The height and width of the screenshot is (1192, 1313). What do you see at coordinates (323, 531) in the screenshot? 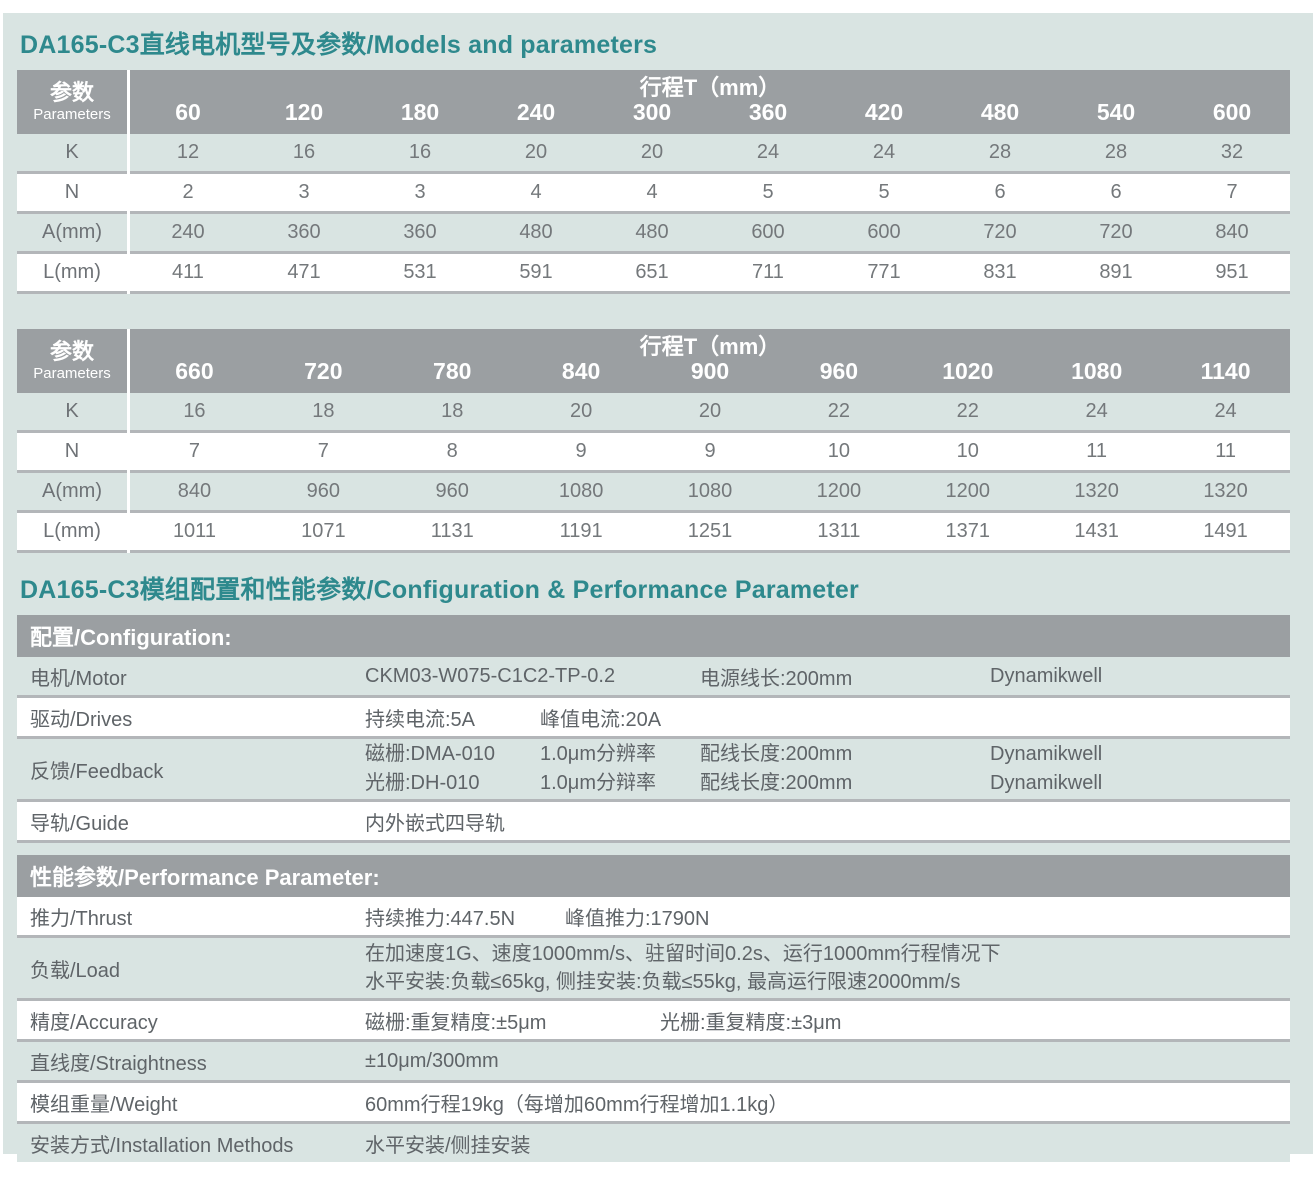
I see `cell: 1071` at bounding box center [323, 531].